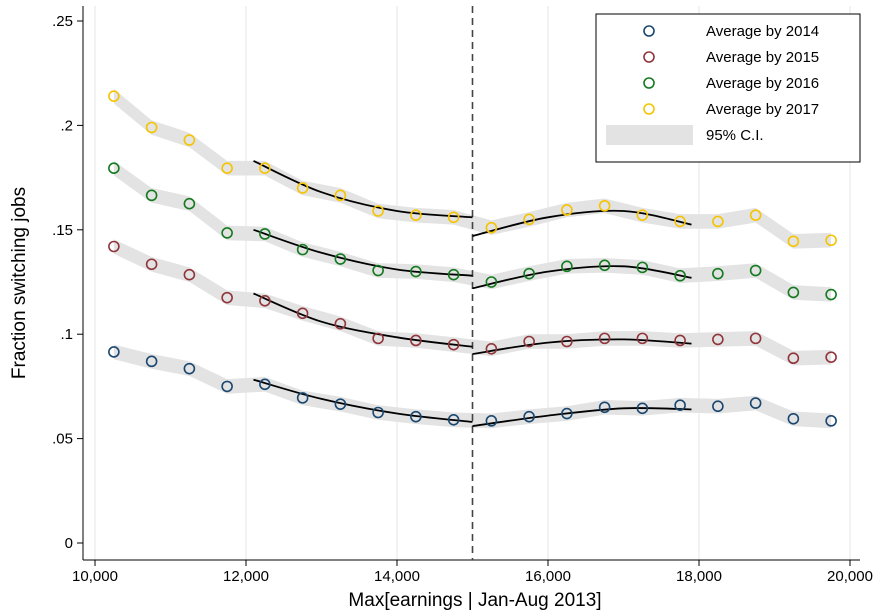 Image resolution: width=880 pixels, height=615 pixels. What do you see at coordinates (62, 21) in the screenshot?
I see `y-tick-label: .25` at bounding box center [62, 21].